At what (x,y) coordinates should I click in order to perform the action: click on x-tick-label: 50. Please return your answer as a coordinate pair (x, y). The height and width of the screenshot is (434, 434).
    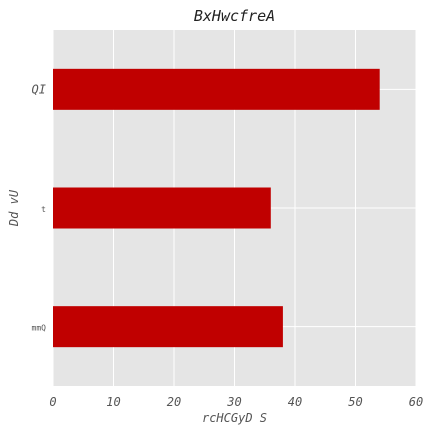
    Looking at the image, I should click on (355, 402).